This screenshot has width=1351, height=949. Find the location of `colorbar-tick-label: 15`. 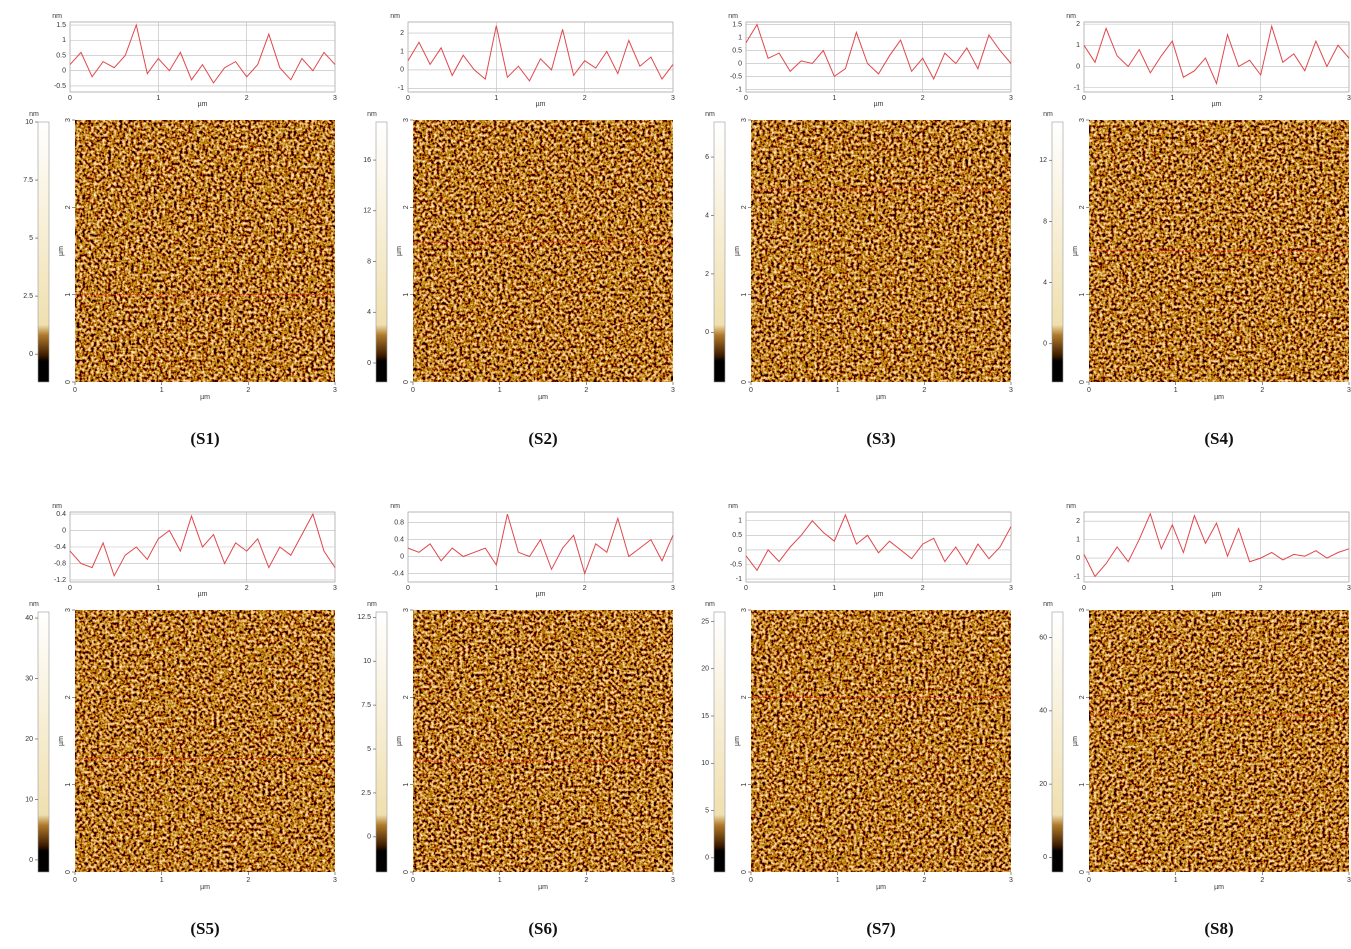

colorbar-tick-label: 15 is located at coordinates (705, 716).